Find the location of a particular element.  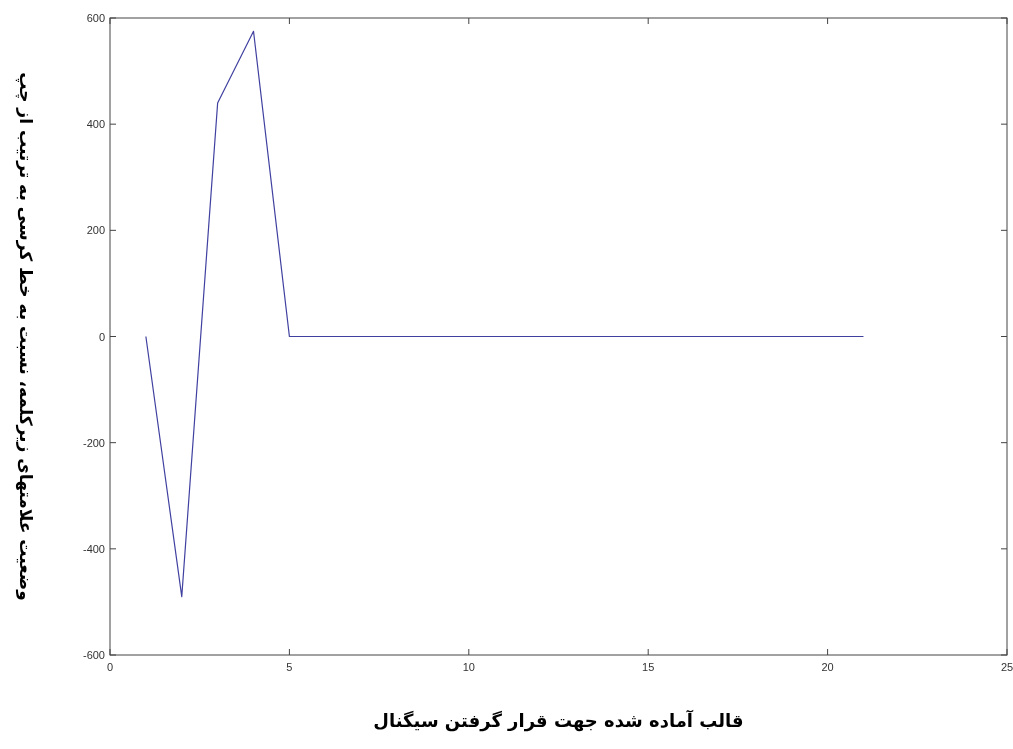

x-tick-label: 10 is located at coordinates (468, 667).